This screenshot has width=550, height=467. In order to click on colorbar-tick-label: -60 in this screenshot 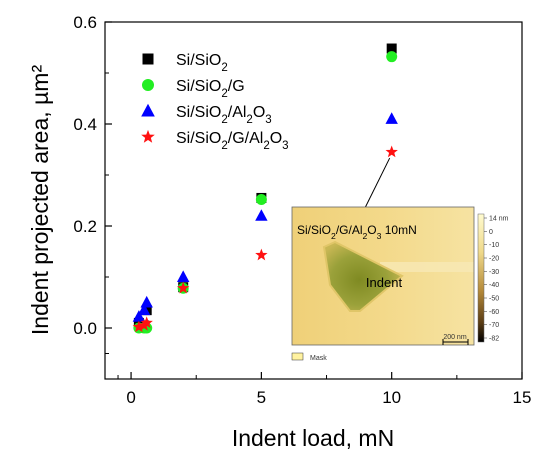, I will do `click(494, 312)`.